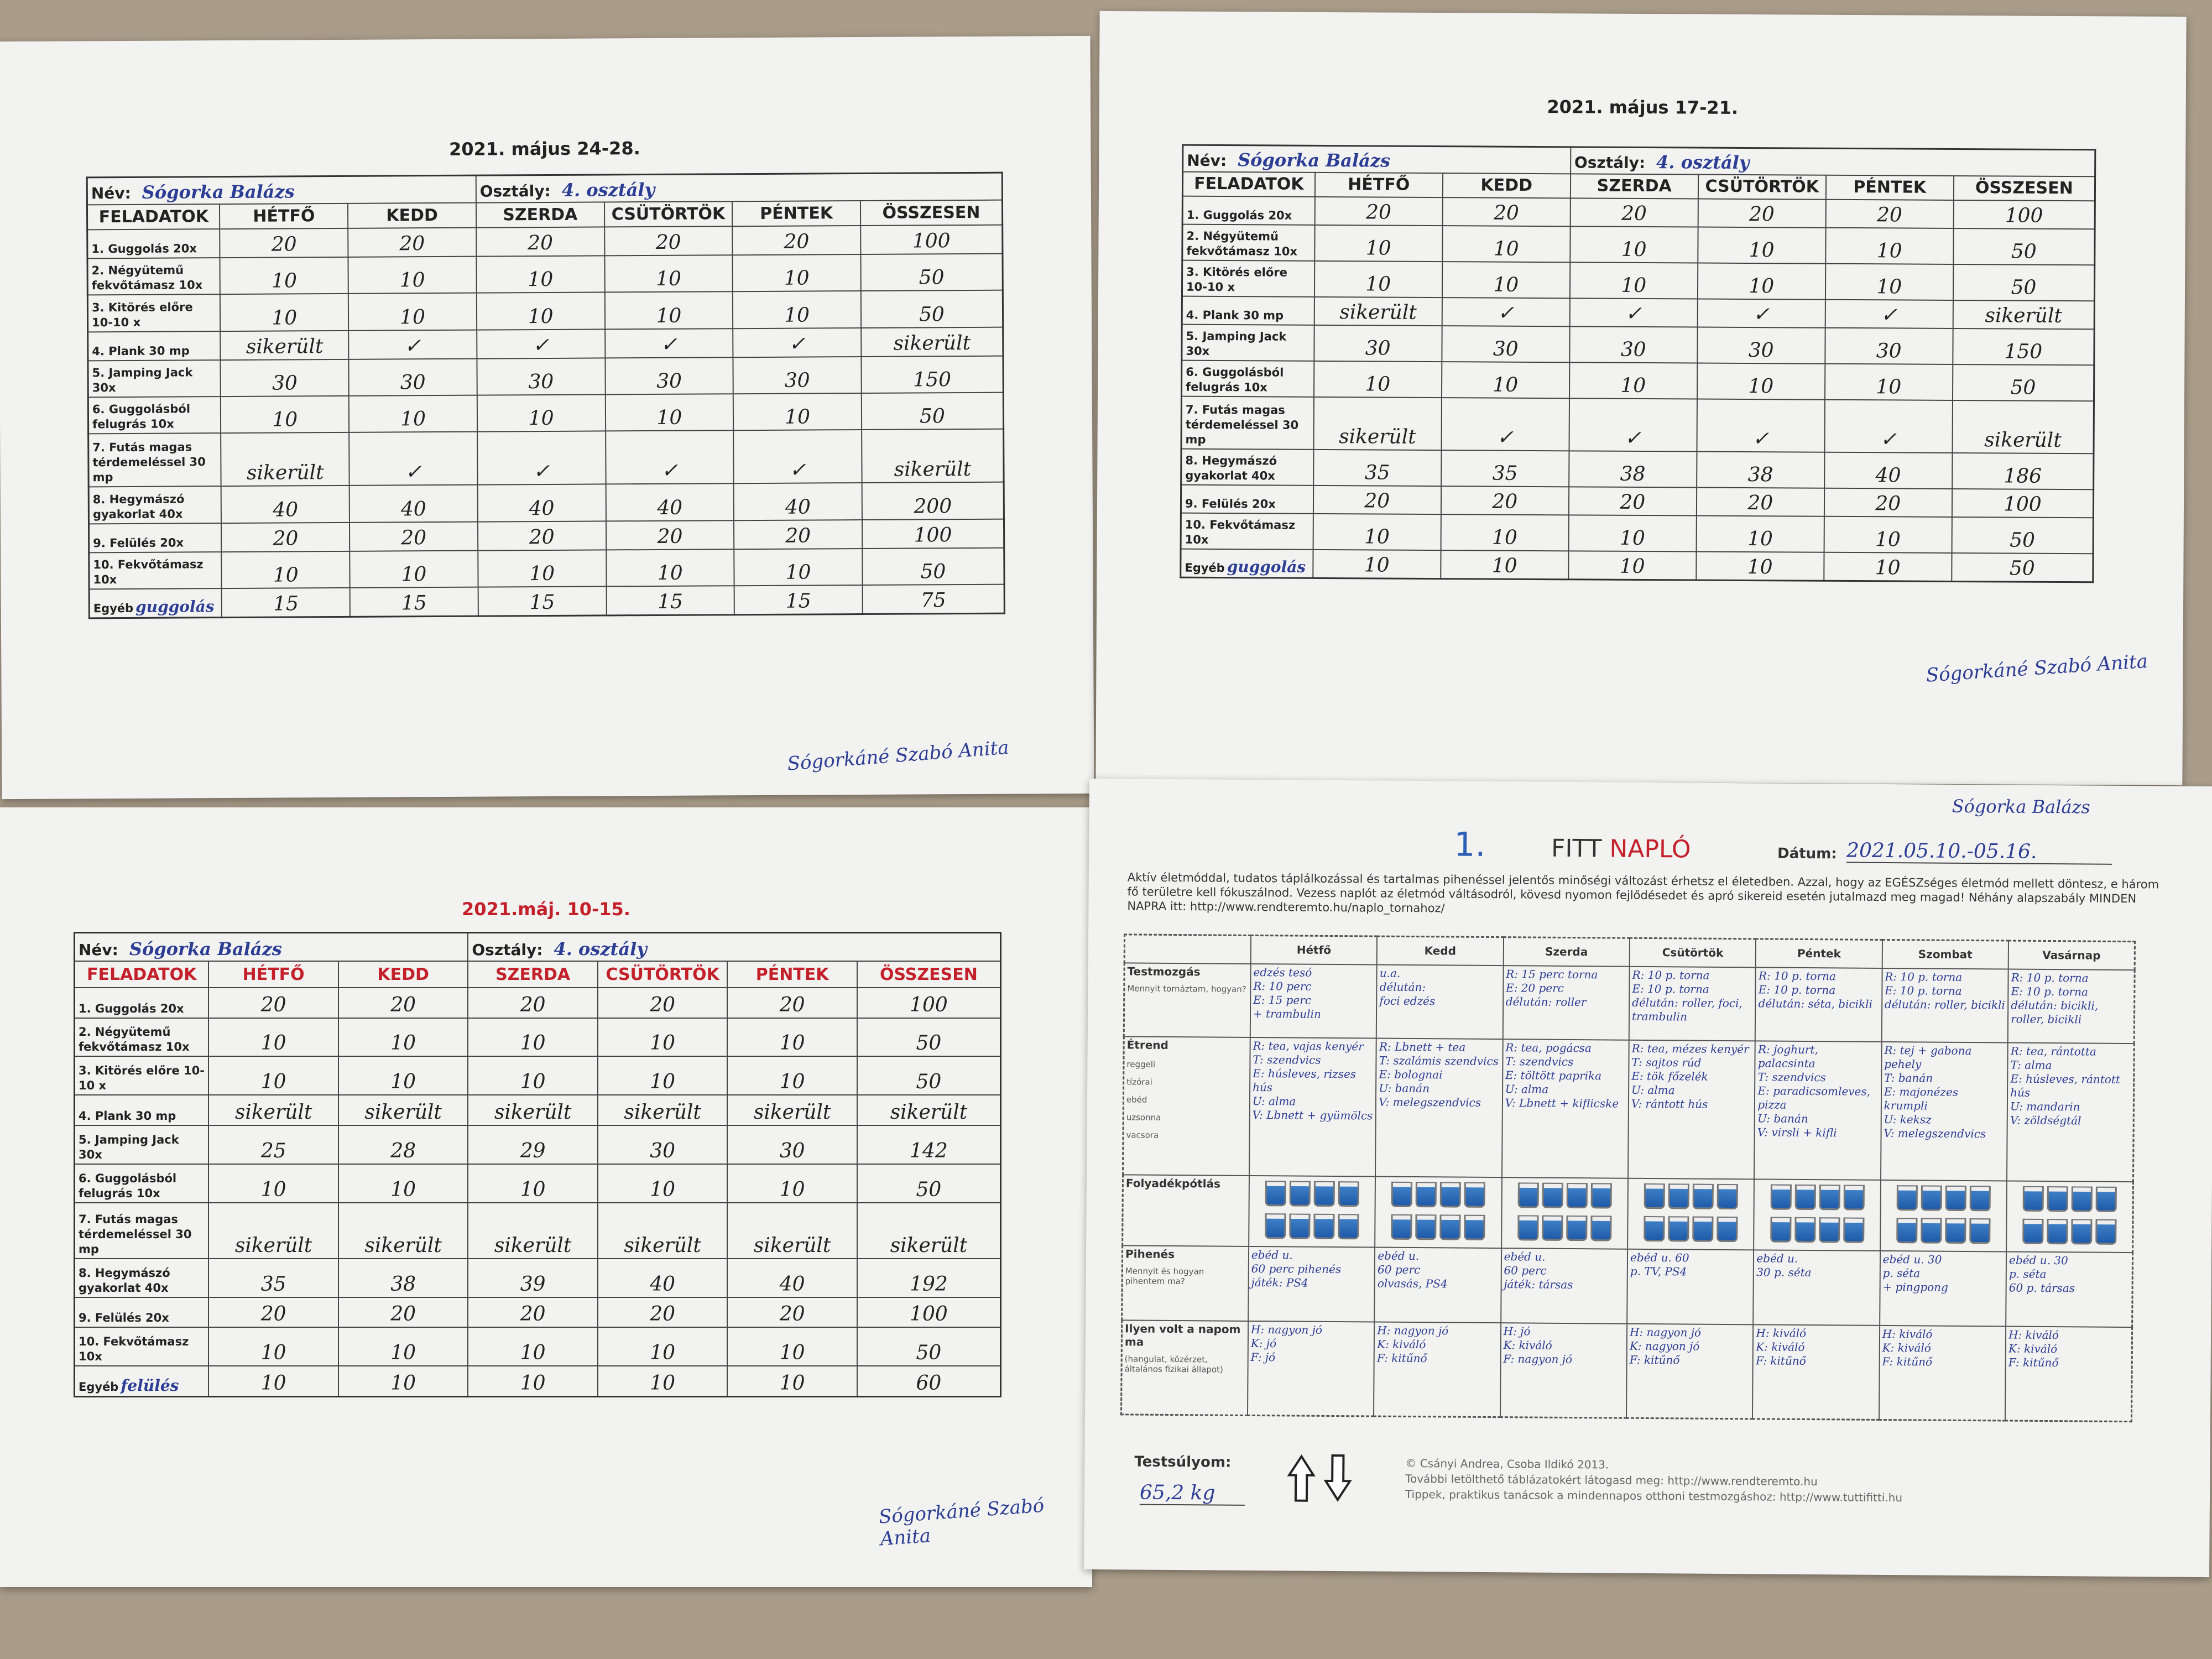 The image size is (2212, 1659). What do you see at coordinates (545, 311) in the screenshot?
I see `exercise-row: 3. Kitörés előre 10-10 x 10 10 10 10 10 50` at bounding box center [545, 311].